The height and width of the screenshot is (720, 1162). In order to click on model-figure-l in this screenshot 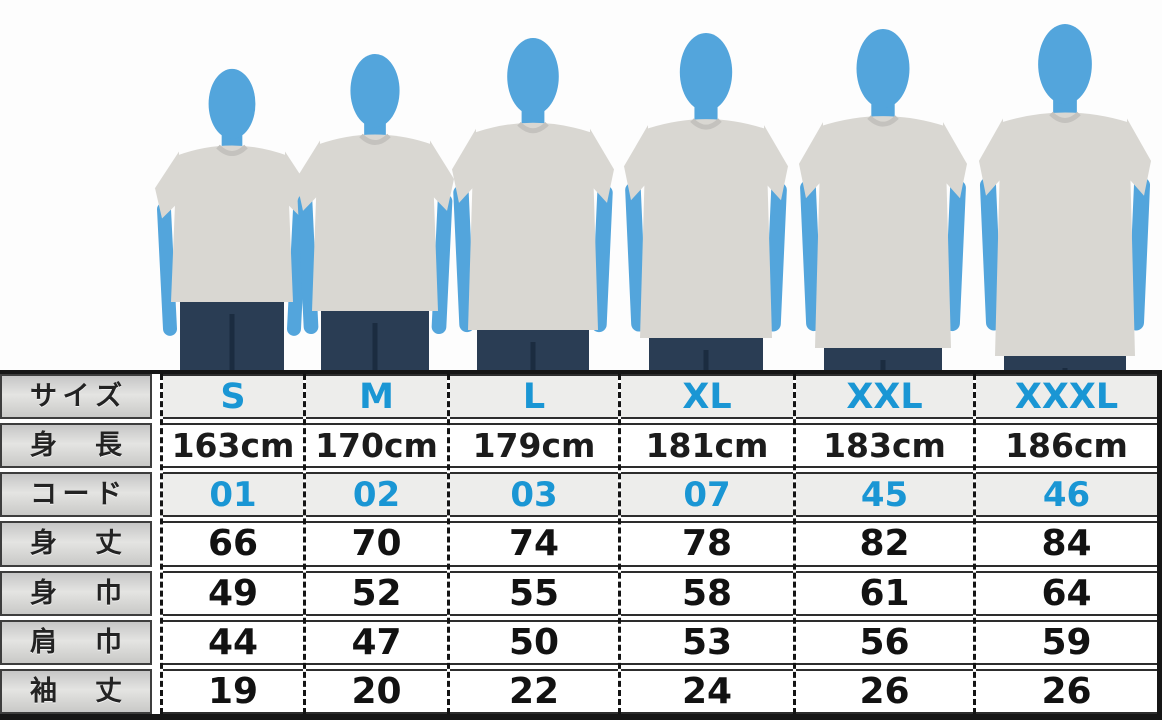, I will do `click(533, 206)`.